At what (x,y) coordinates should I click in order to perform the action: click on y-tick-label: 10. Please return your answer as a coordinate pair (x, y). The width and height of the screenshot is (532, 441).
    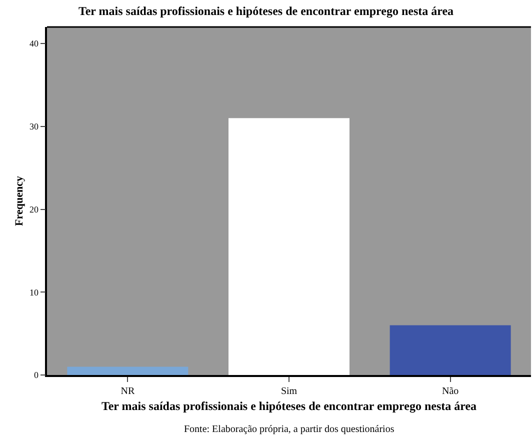
    Looking at the image, I should click on (34, 292).